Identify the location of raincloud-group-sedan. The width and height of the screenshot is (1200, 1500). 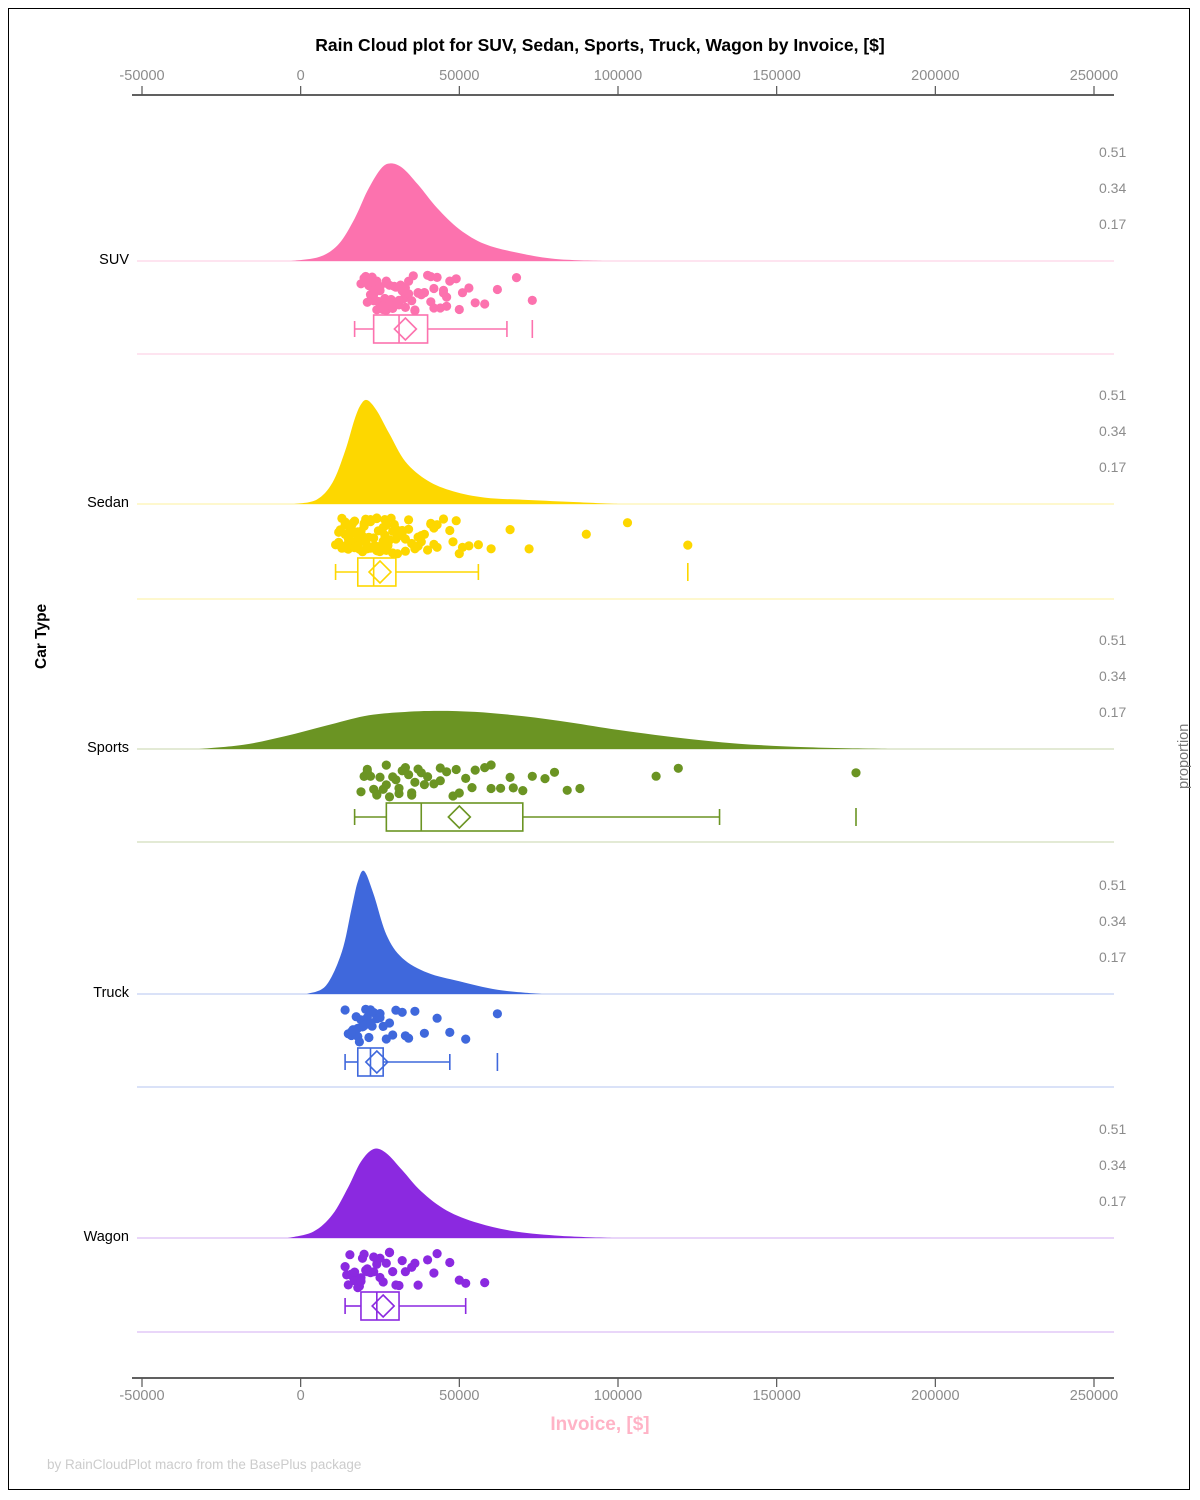
(625, 499).